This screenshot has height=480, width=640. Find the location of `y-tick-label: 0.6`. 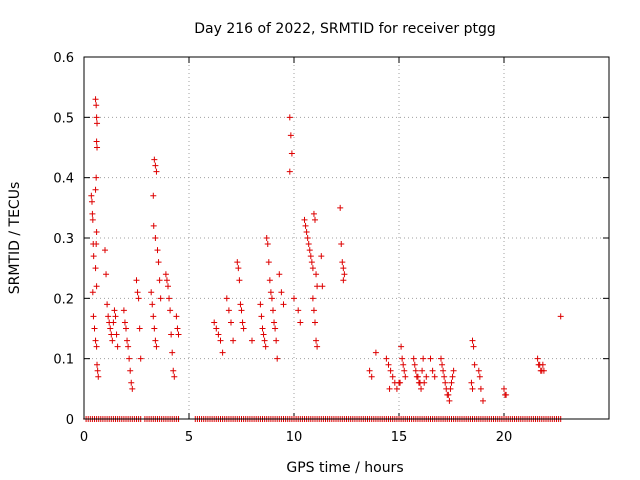

y-tick-label: 0.6 is located at coordinates (63, 58).